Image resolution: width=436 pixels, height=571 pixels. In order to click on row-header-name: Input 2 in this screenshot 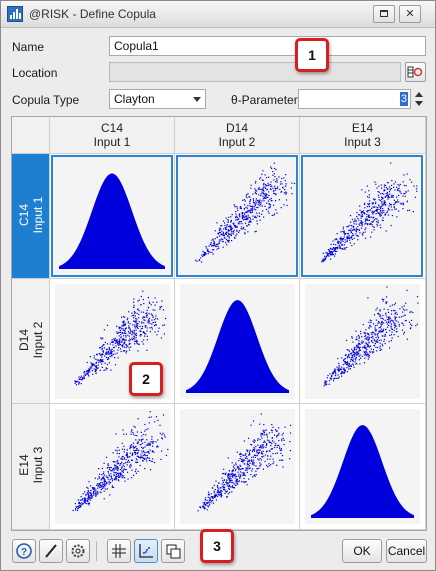, I will do `click(38, 340)`.